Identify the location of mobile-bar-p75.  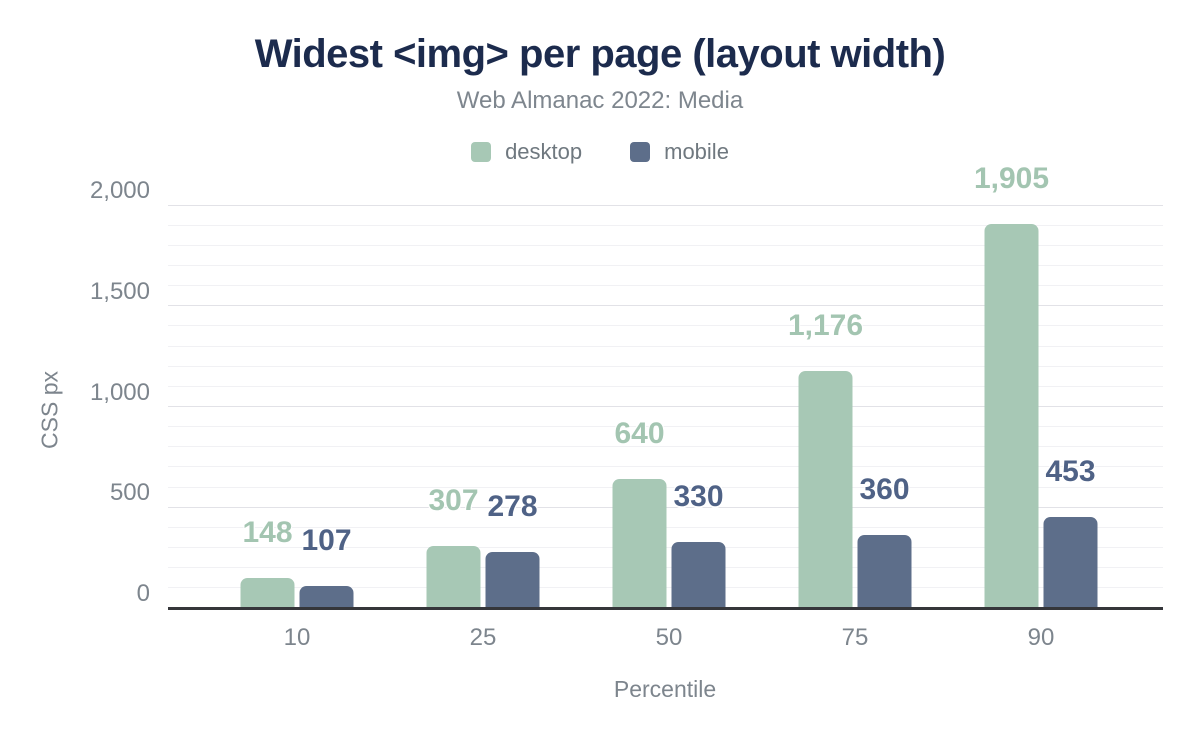
(884, 571).